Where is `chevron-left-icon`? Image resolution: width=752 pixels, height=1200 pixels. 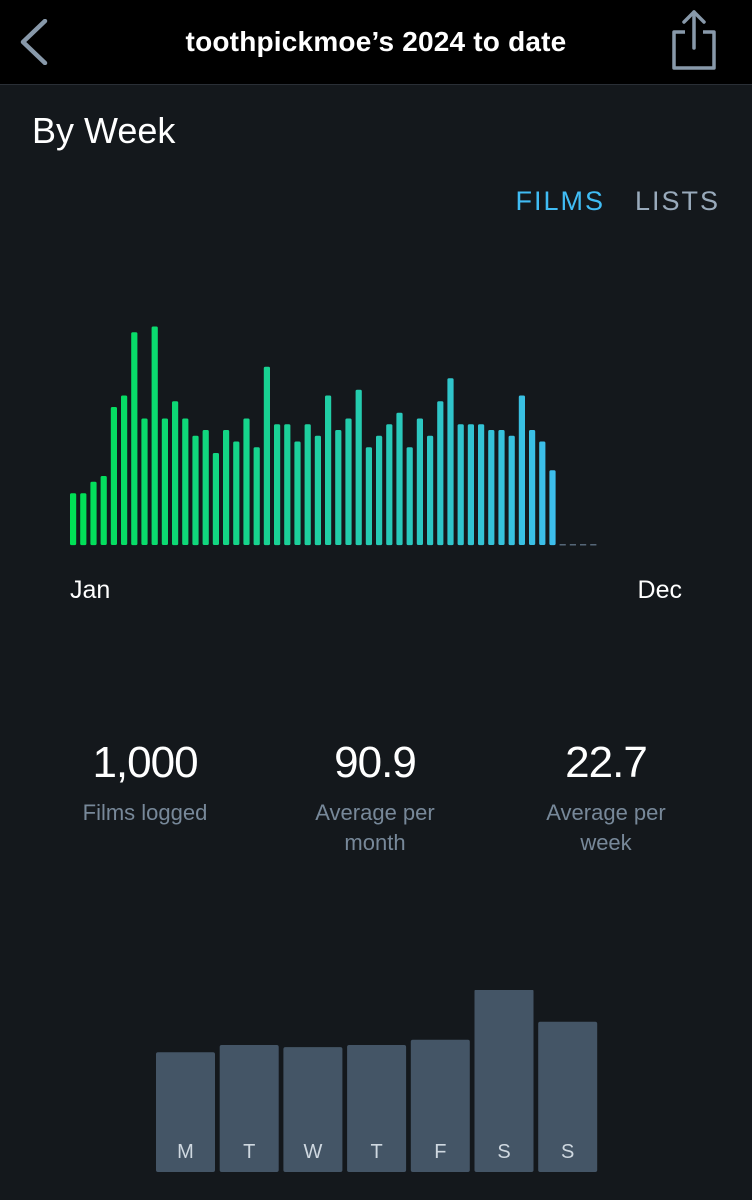 chevron-left-icon is located at coordinates (34, 42).